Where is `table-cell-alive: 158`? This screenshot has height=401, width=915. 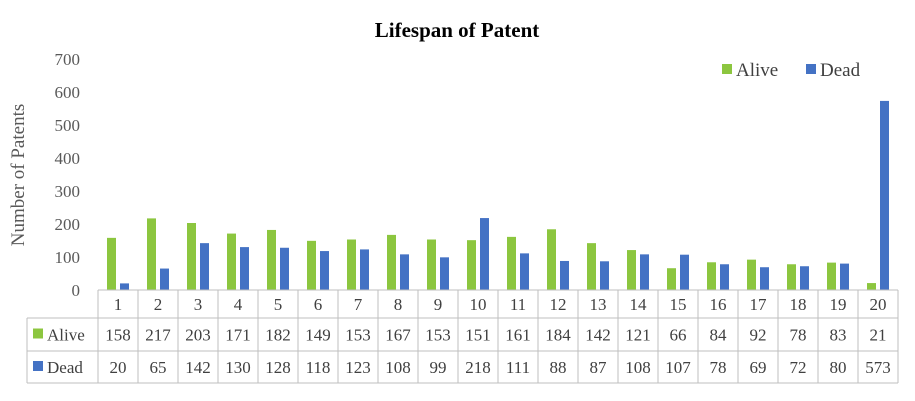
table-cell-alive: 158 is located at coordinates (118, 335).